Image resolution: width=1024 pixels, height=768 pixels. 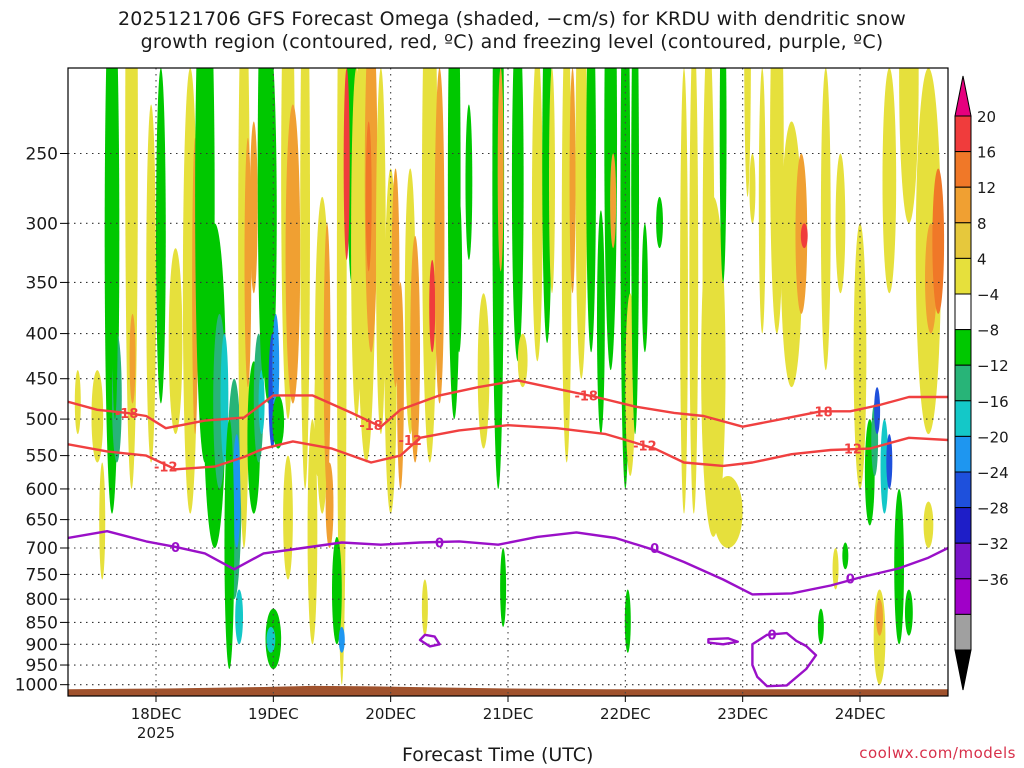 What do you see at coordinates (963, 670) in the screenshot?
I see `colorbar-bottom-arrow` at bounding box center [963, 670].